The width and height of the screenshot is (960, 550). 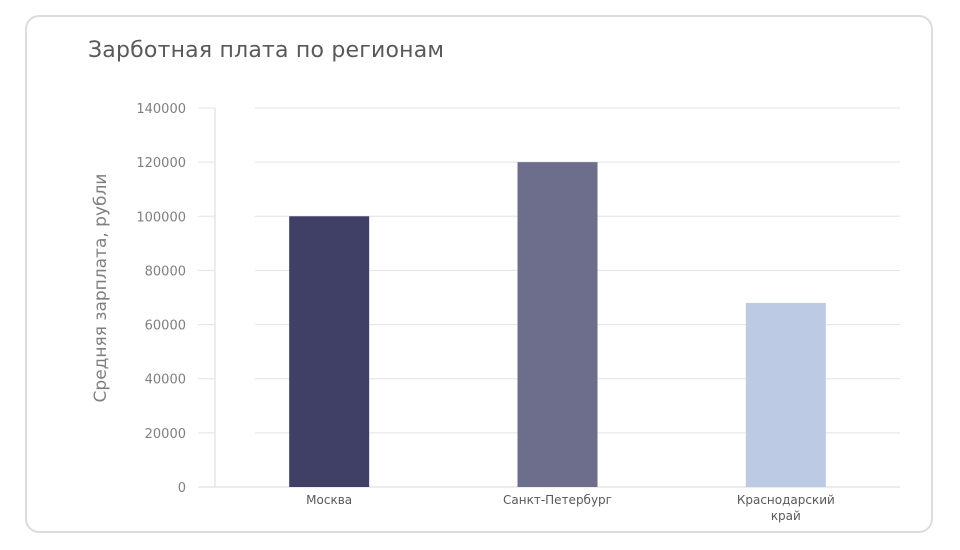 What do you see at coordinates (329, 500) in the screenshot?
I see `x-category-label: Москва` at bounding box center [329, 500].